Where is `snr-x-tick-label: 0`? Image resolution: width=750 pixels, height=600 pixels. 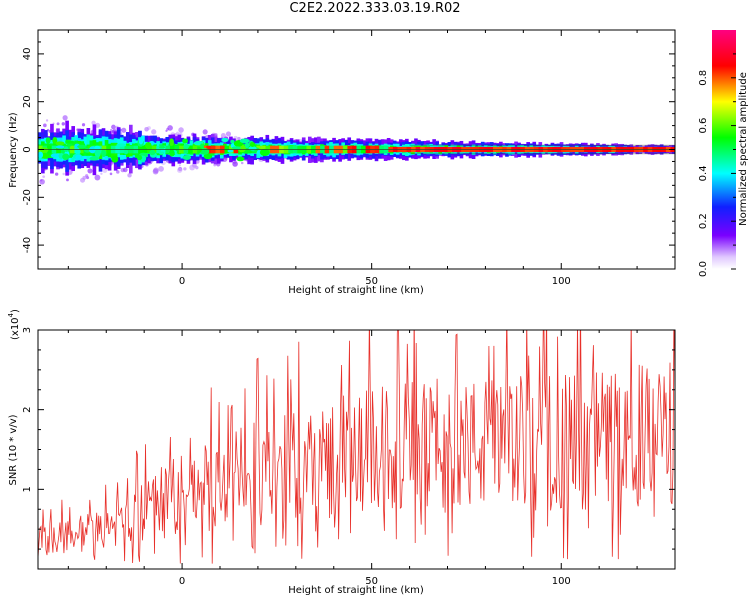
snr-x-tick-label: 0 is located at coordinates (182, 581).